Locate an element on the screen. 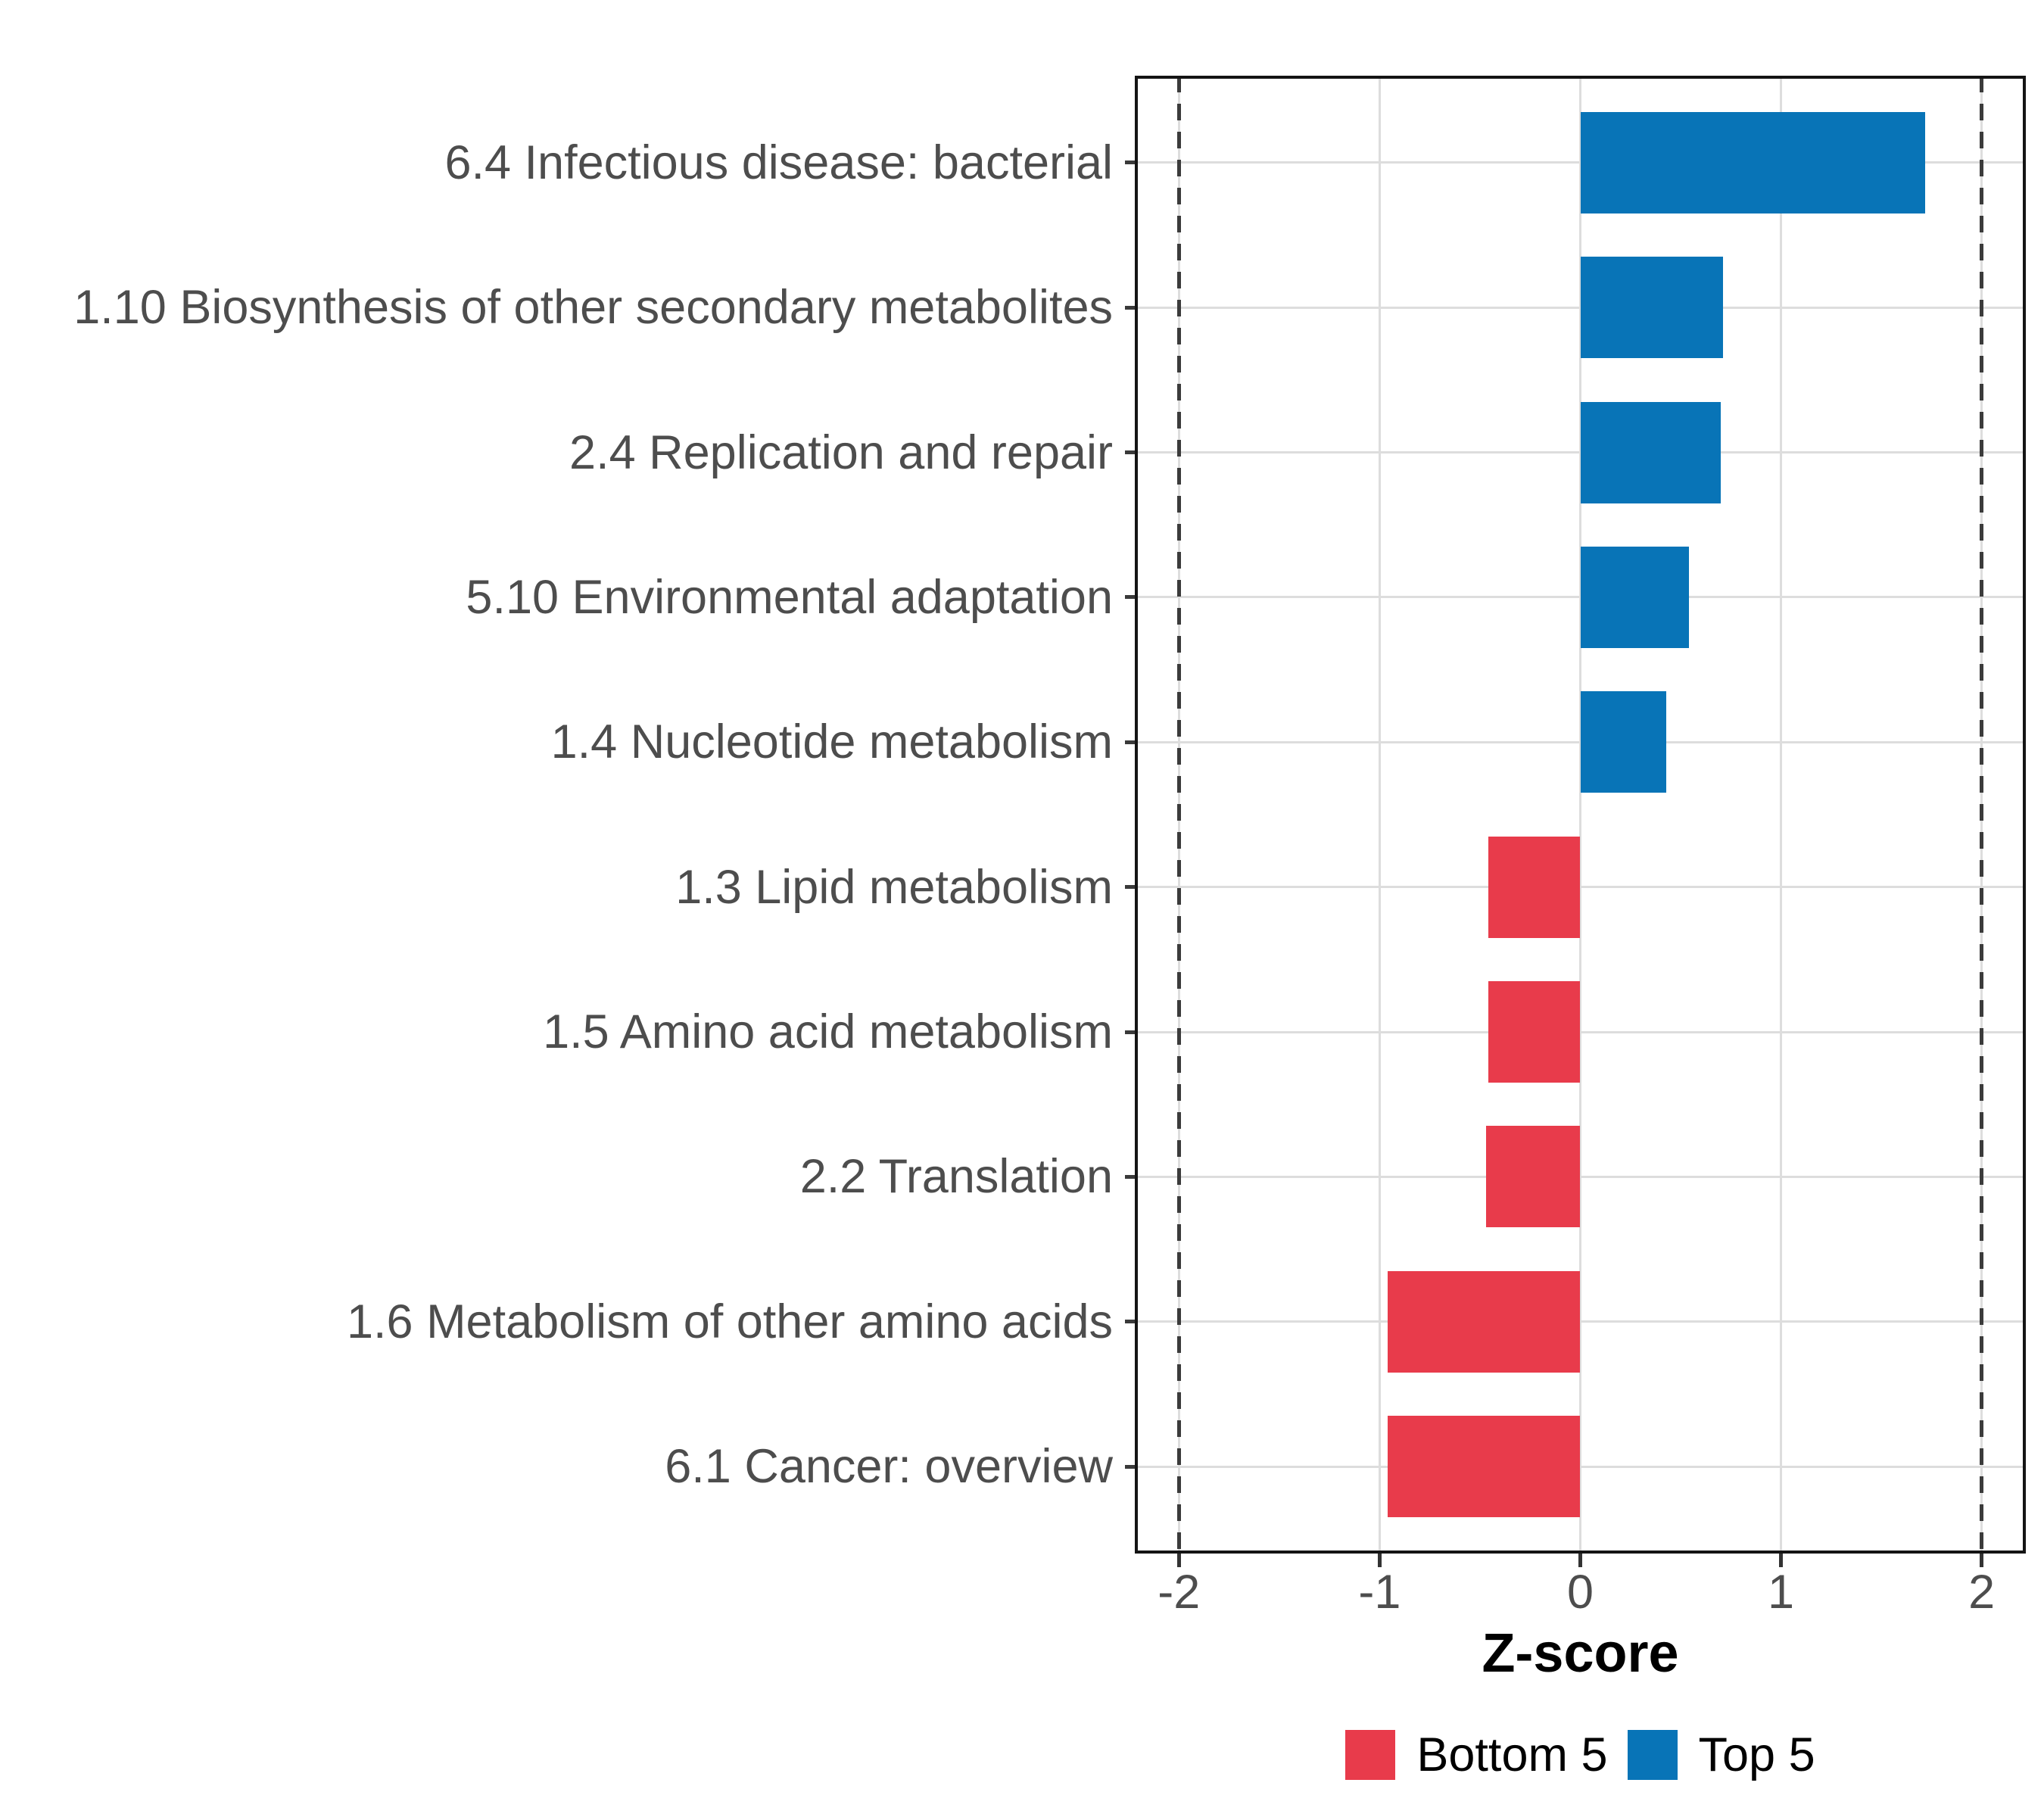 This screenshot has width=2044, height=1817. legend-item-top5: Top 5 is located at coordinates (1721, 1754).